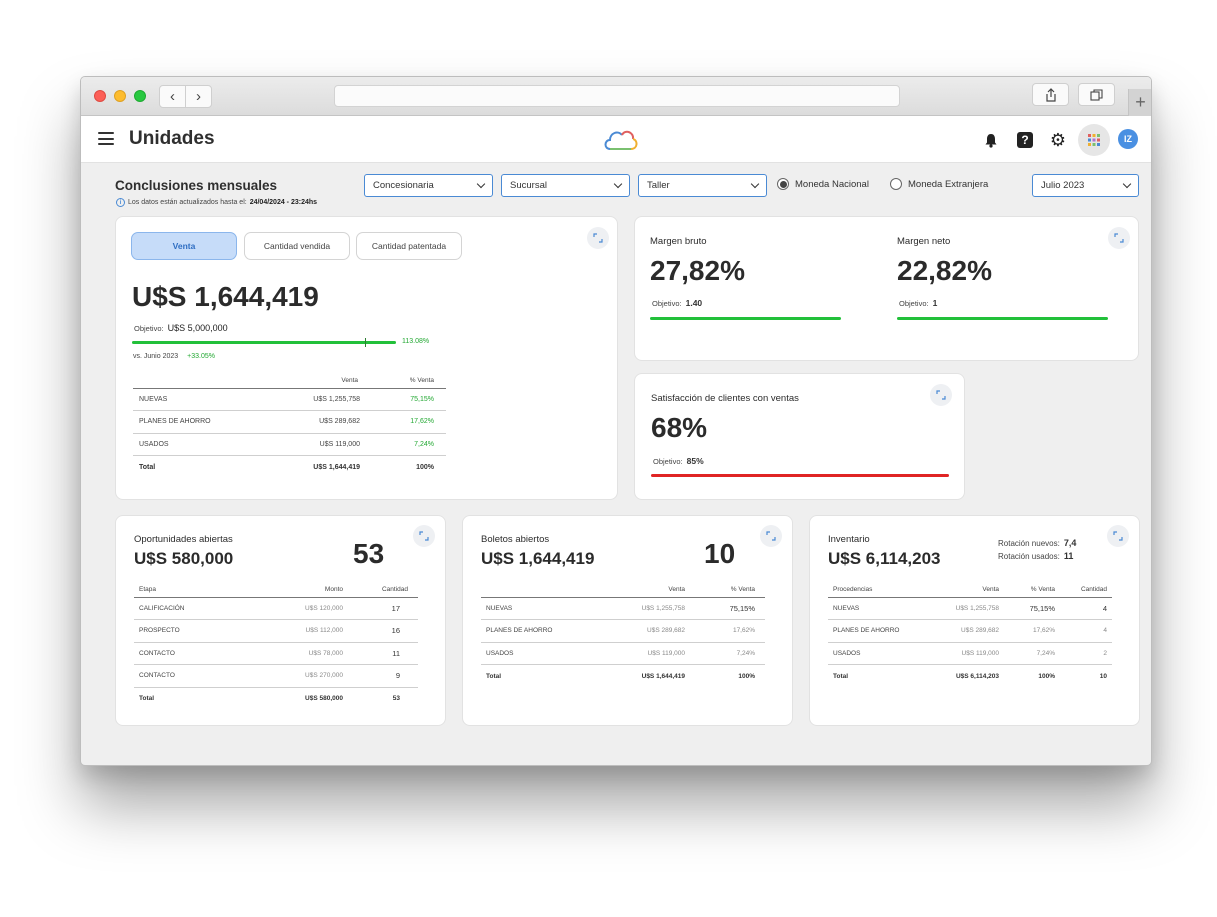  I want to click on app-title: Unidades, so click(172, 138).